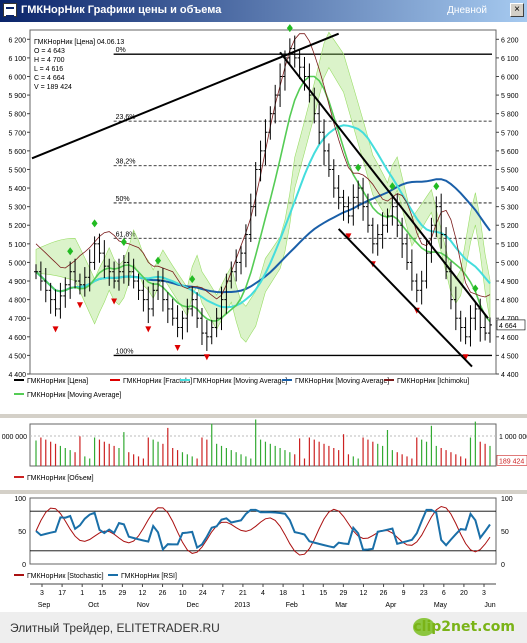  Describe the element at coordinates (464, 627) in the screenshot. I see `clip2net-logo: clip2net.com` at that location.